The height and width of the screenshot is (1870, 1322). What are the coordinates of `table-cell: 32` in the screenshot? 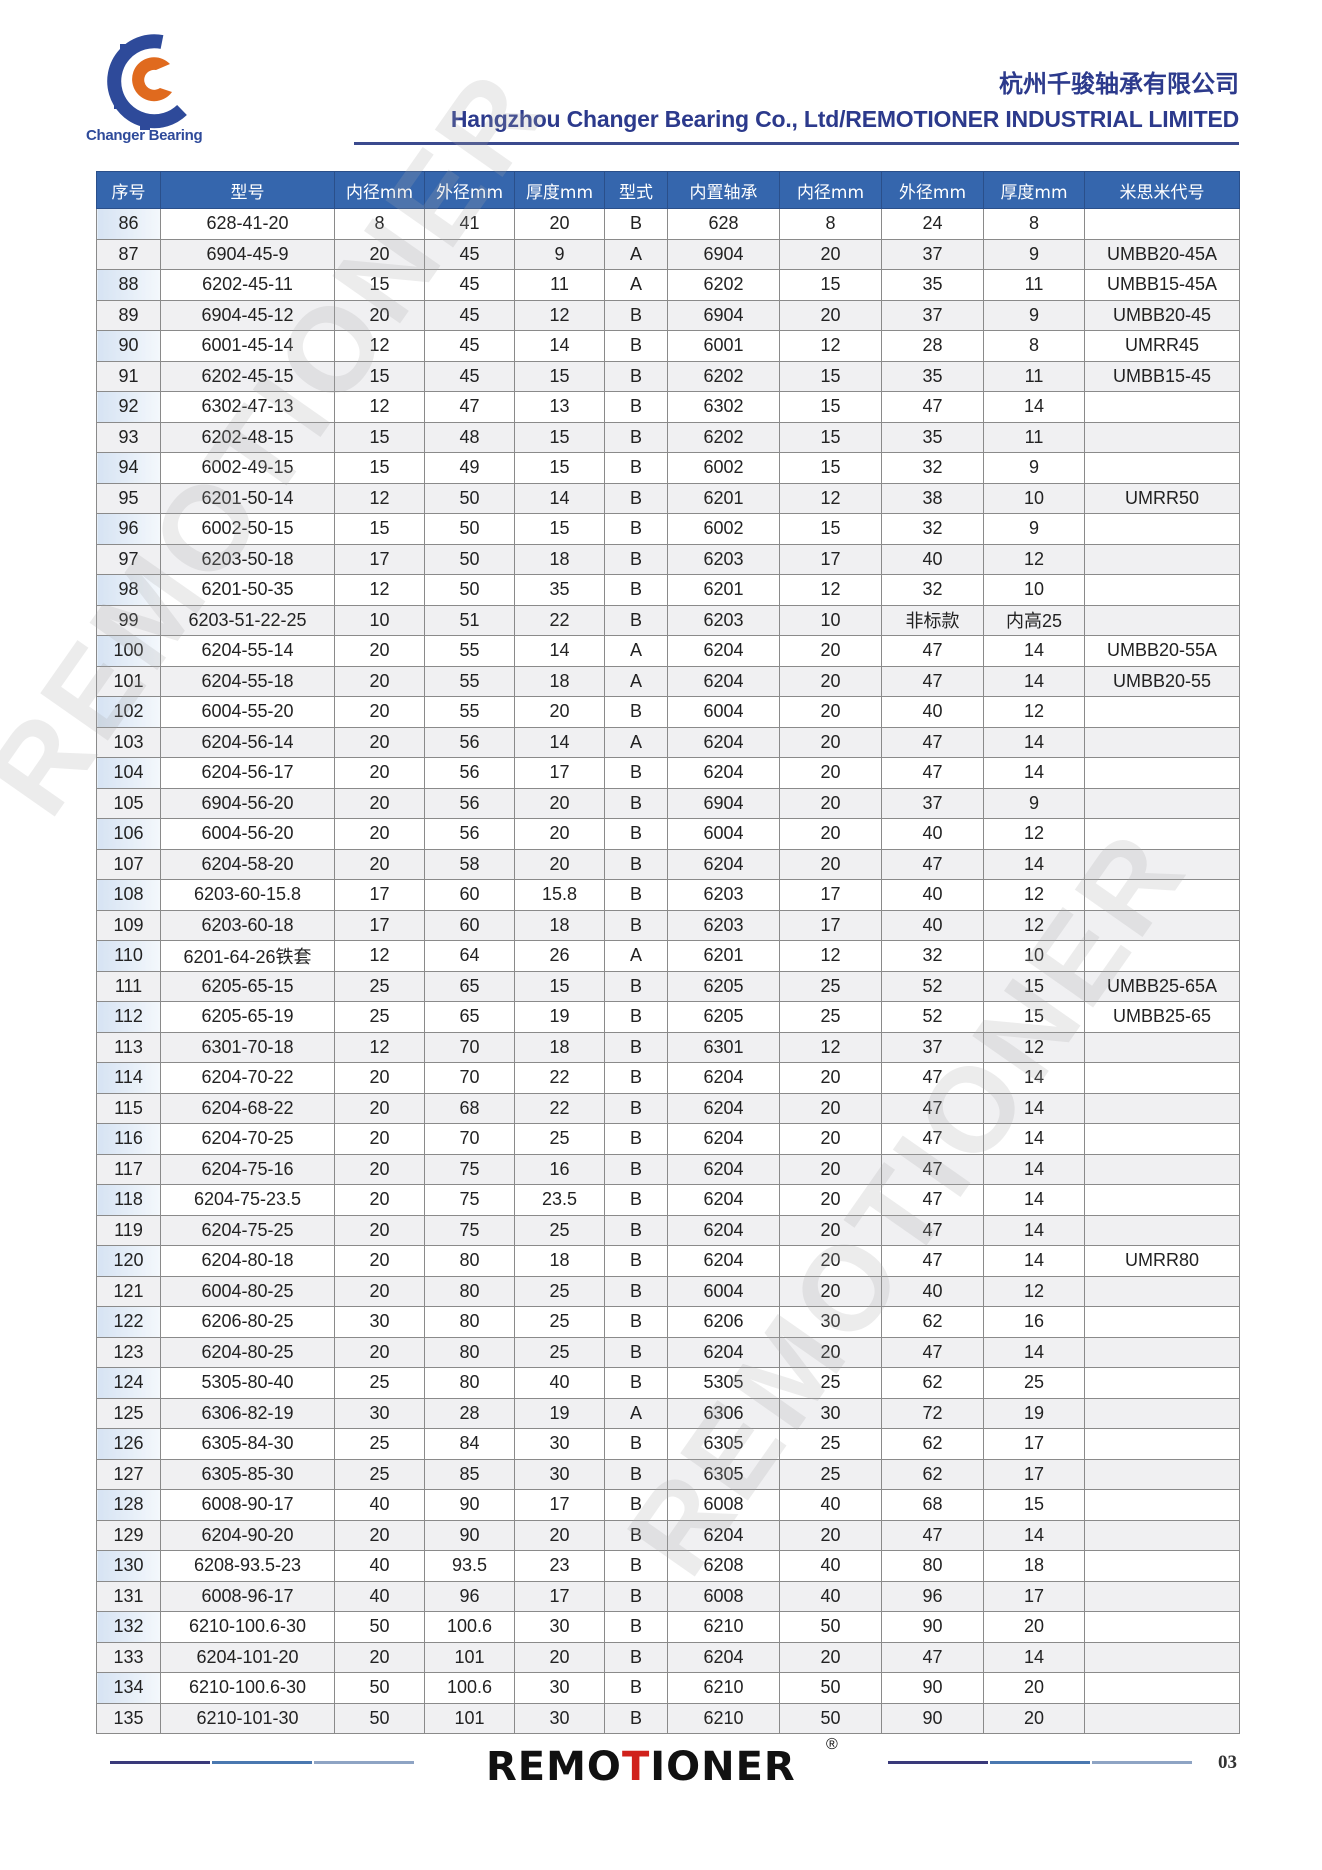 It's located at (932, 590).